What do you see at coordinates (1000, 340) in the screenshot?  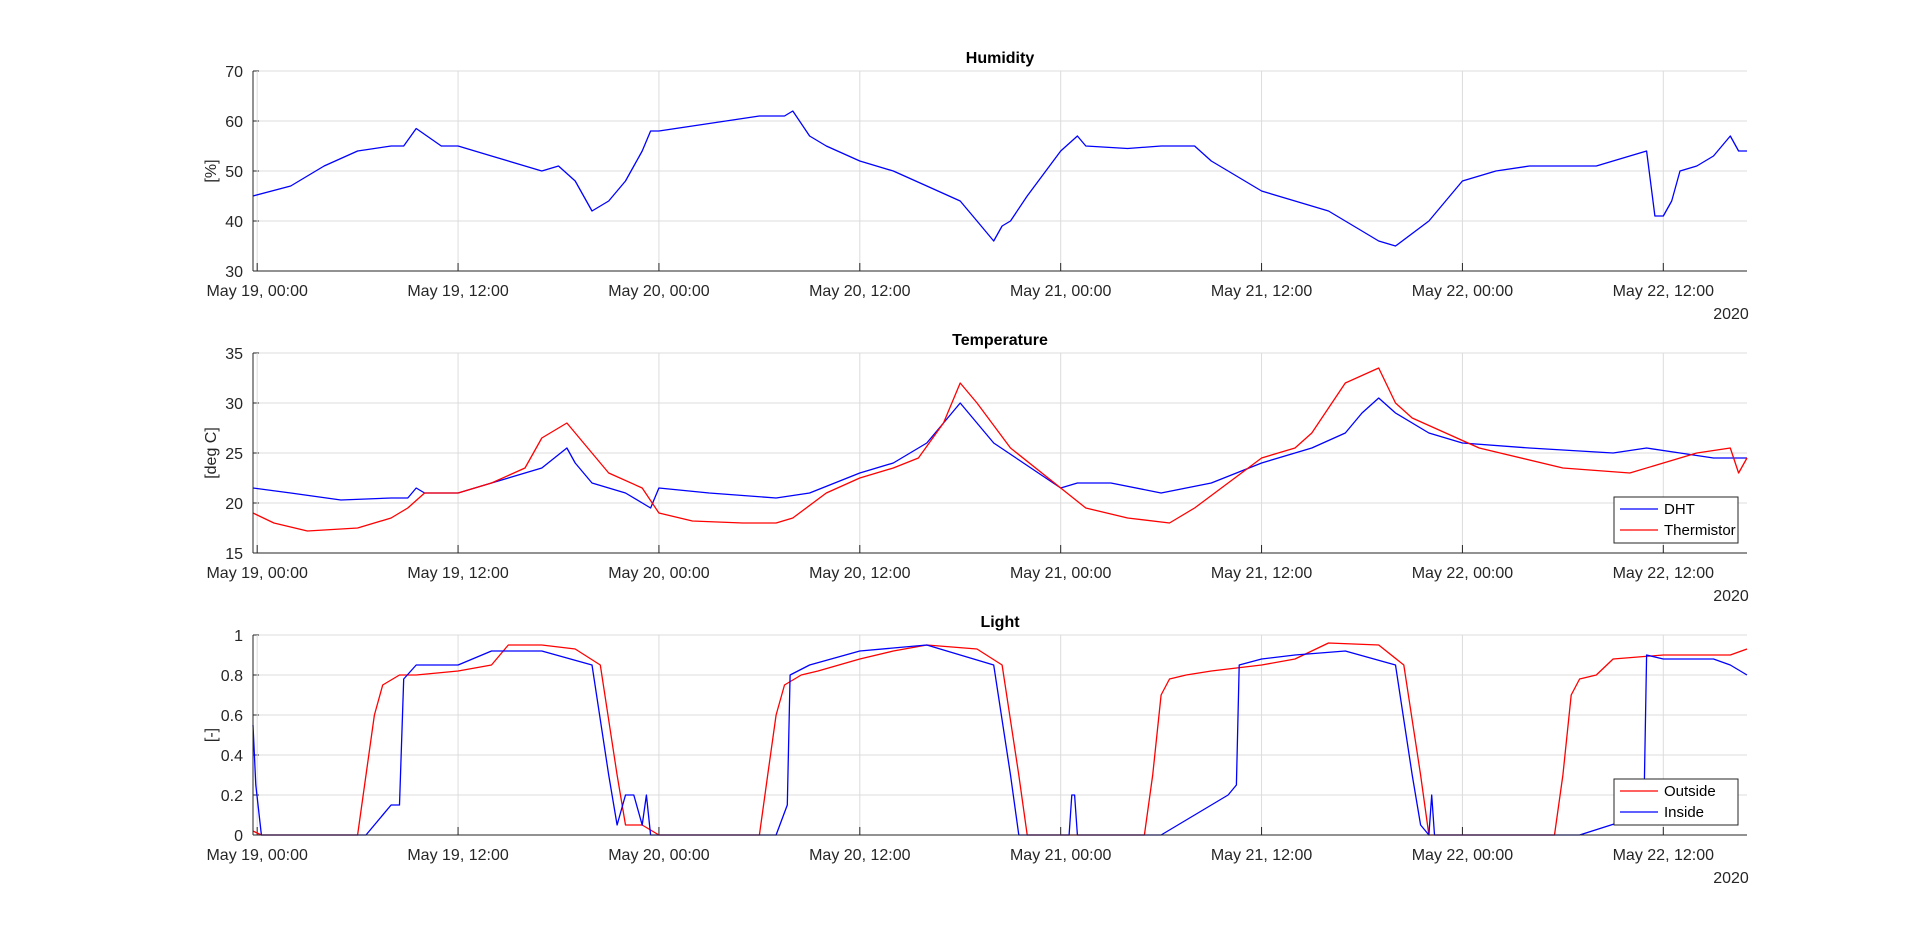 I see `chart-title: Temperature` at bounding box center [1000, 340].